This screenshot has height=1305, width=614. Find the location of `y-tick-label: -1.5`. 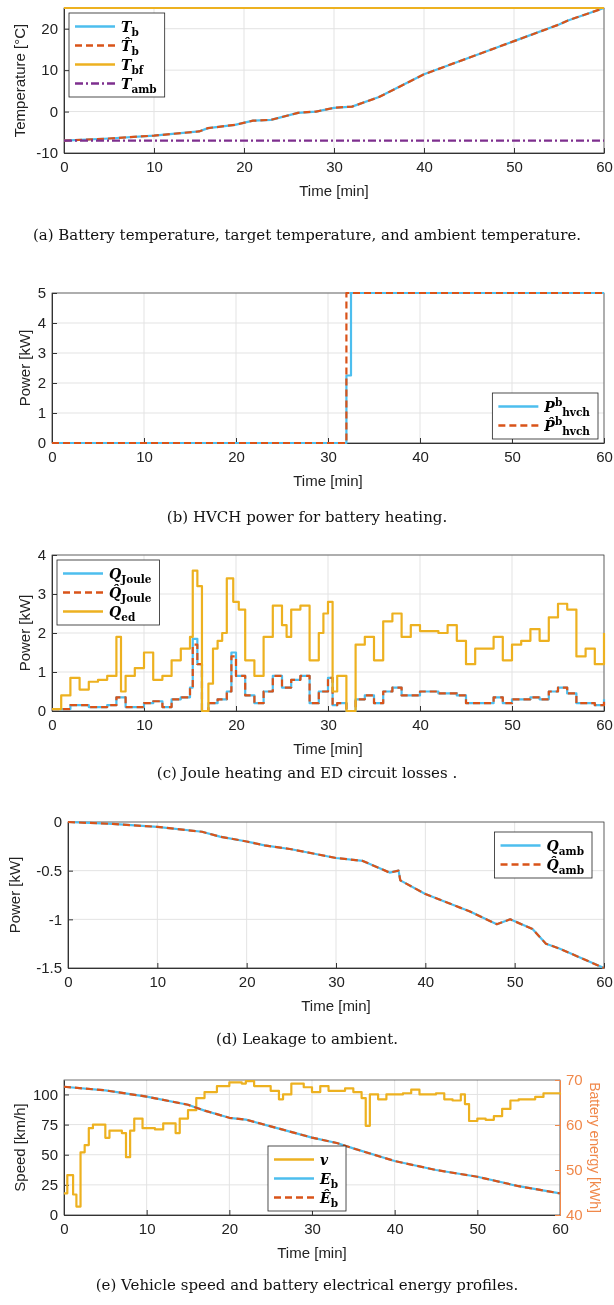

y-tick-label: -1.5 is located at coordinates (49, 968).